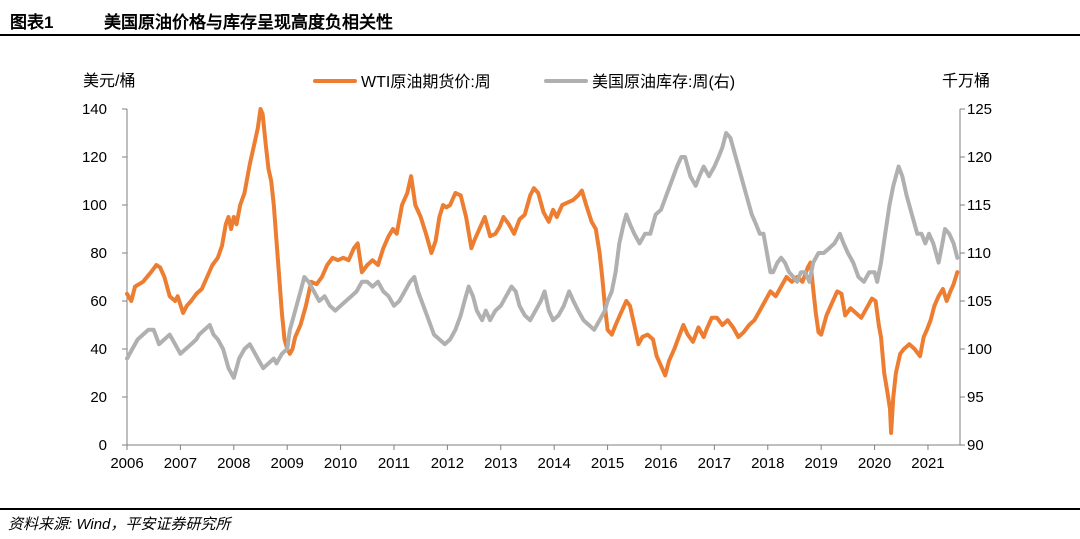 Image resolution: width=1080 pixels, height=539 pixels. What do you see at coordinates (287, 463) in the screenshot?
I see `x-tick-label: 2009` at bounding box center [287, 463].